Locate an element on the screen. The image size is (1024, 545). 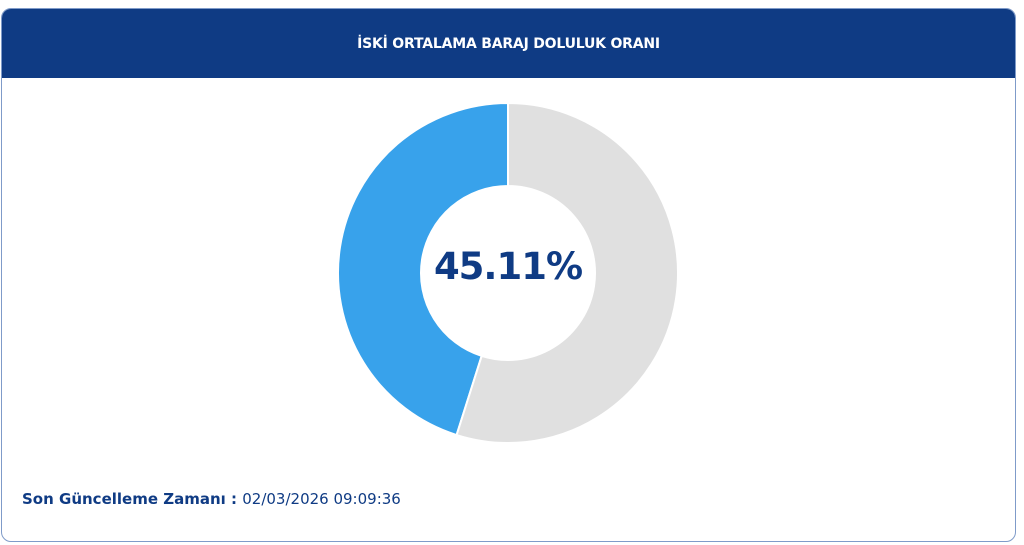
card-header: İSKİ ORTALAMA BARAJ DOLULUK ORANI is located at coordinates (508, 43).